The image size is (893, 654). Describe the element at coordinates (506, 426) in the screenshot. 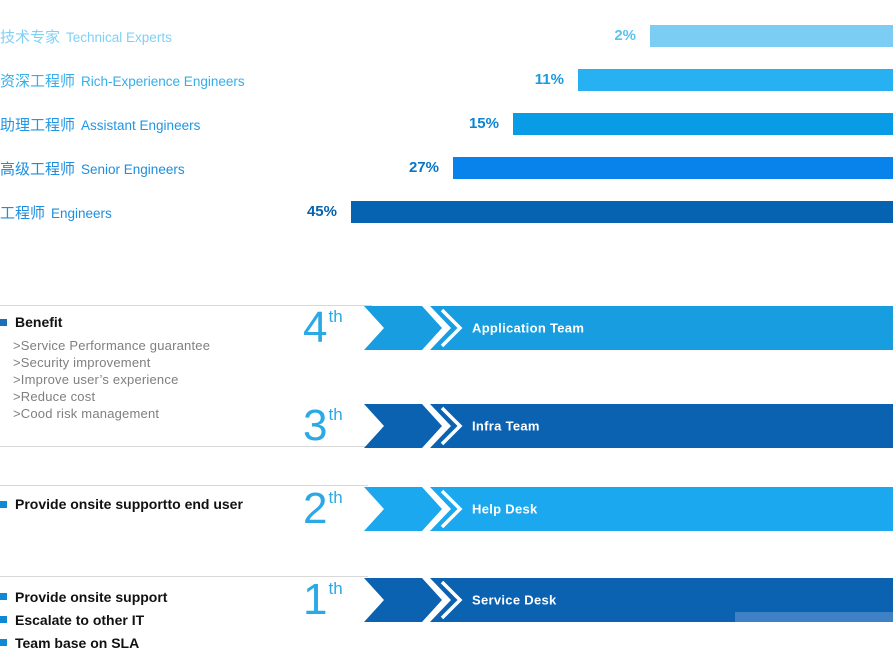

I see `tier-team-label: Infra Team` at that location.